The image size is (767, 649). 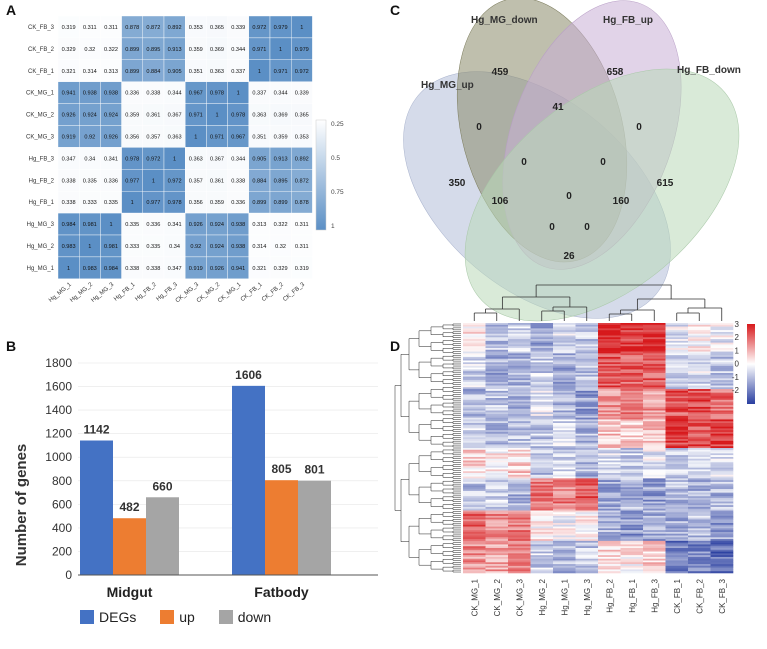 I want to click on correlation-colorbar, so click(x=321, y=175).